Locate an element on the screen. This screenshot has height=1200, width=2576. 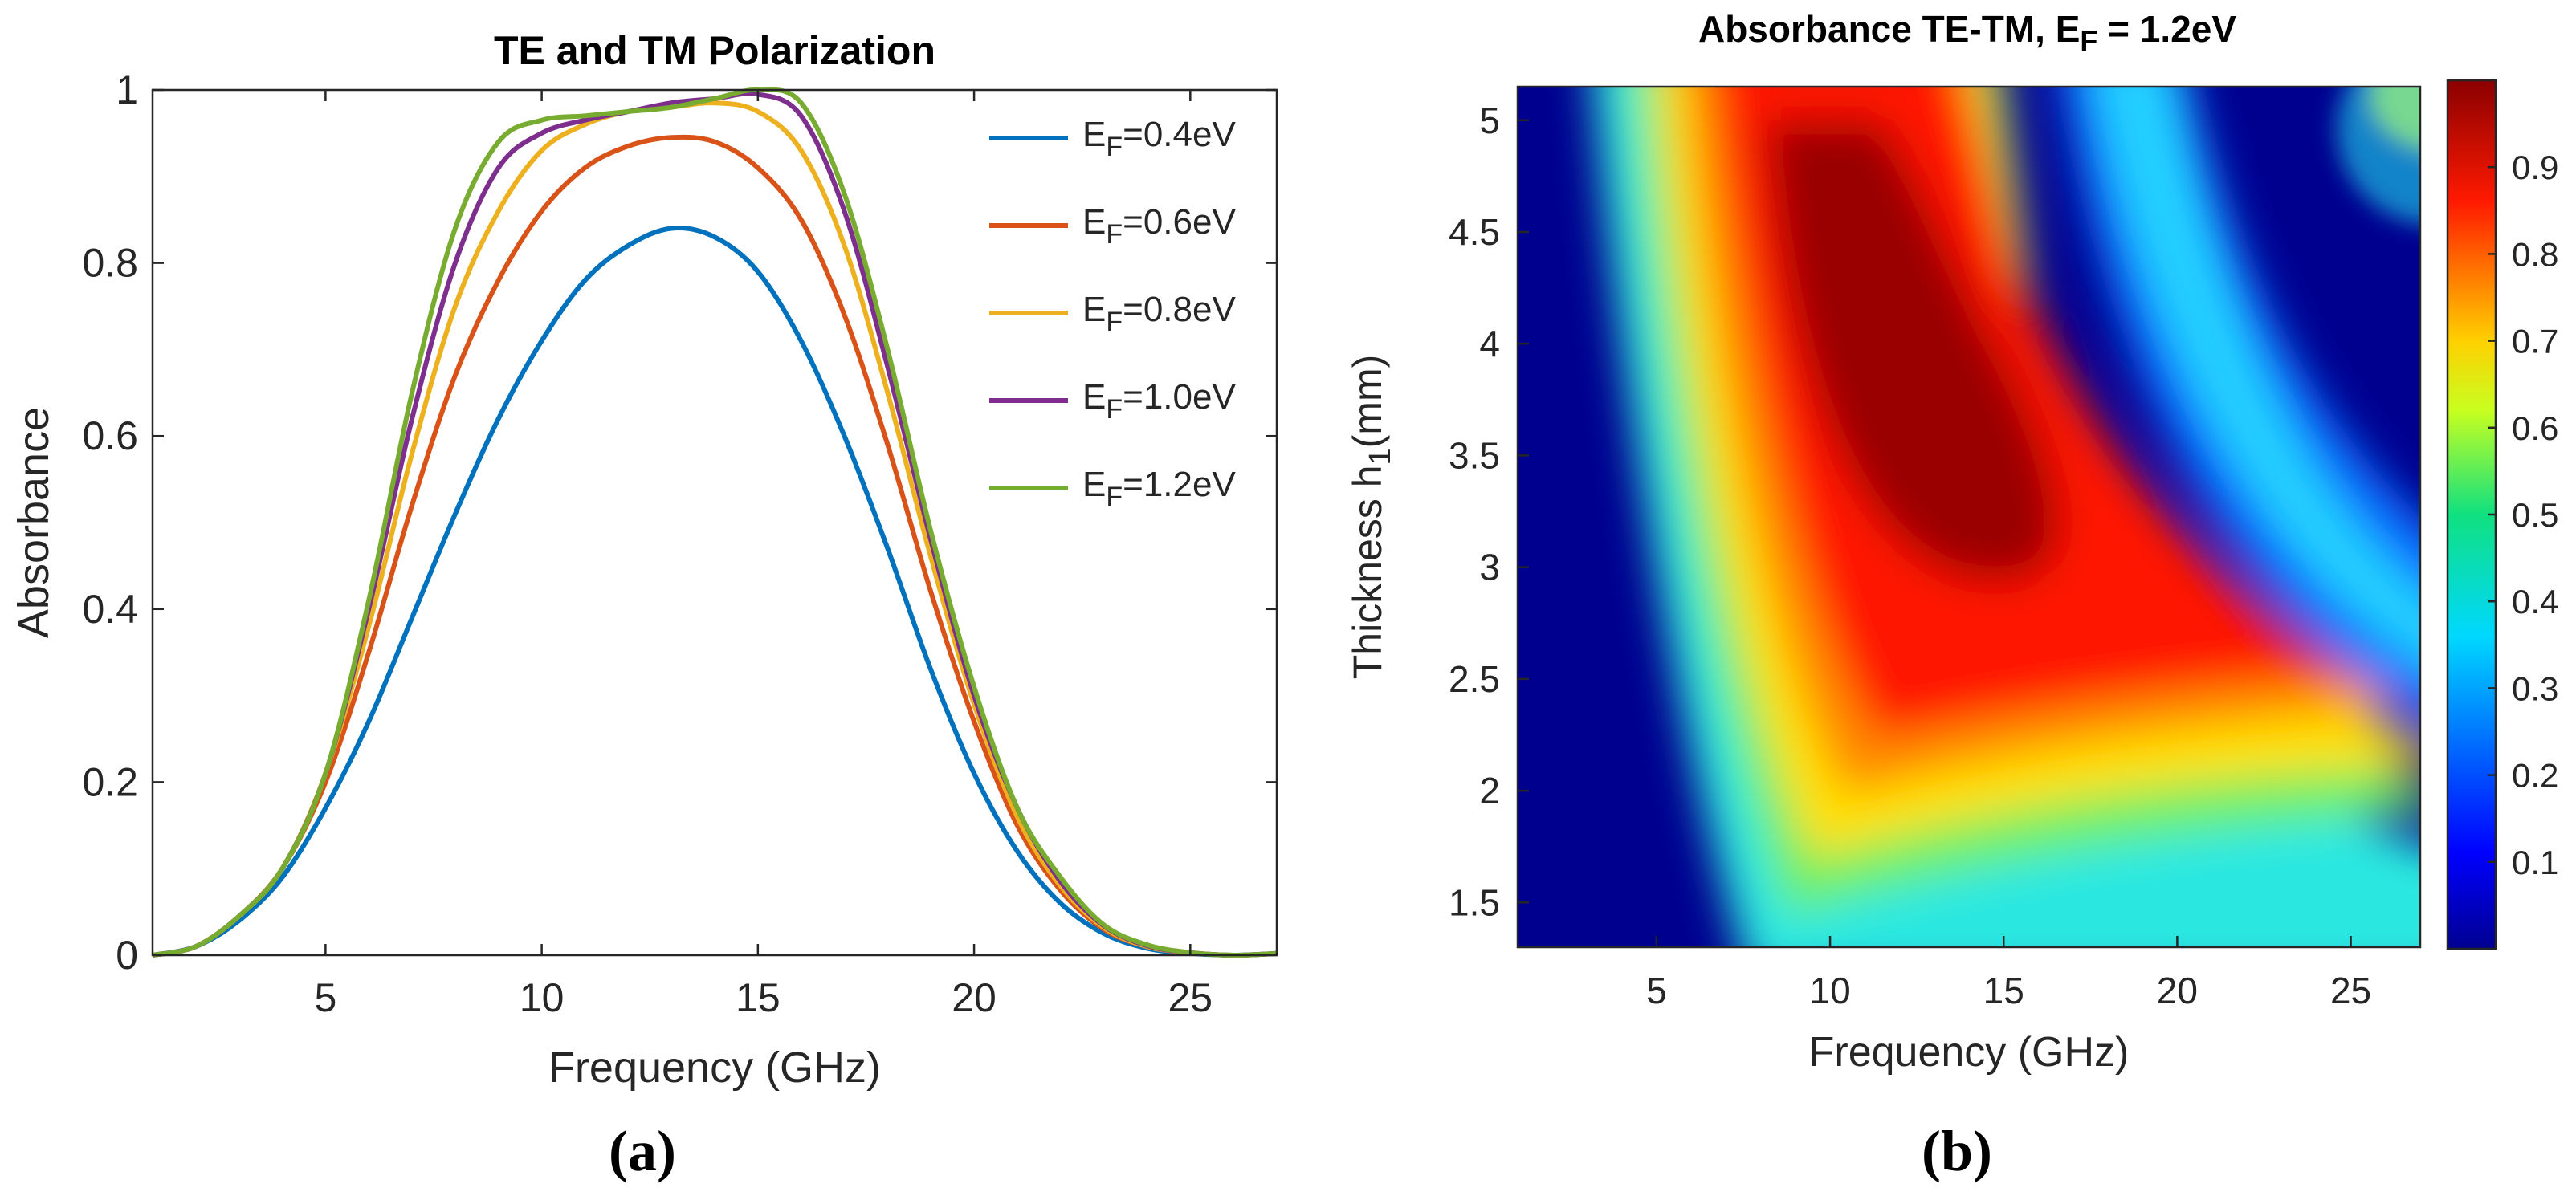
y-tick-label: 1 is located at coordinates (127, 89).